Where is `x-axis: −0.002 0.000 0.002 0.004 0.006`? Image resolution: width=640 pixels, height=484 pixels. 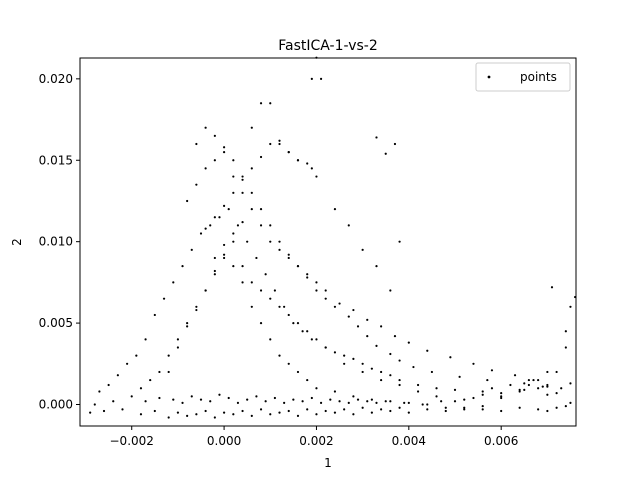 x-axis: −0.002 0.000 0.002 0.004 0.006 is located at coordinates (314, 437).